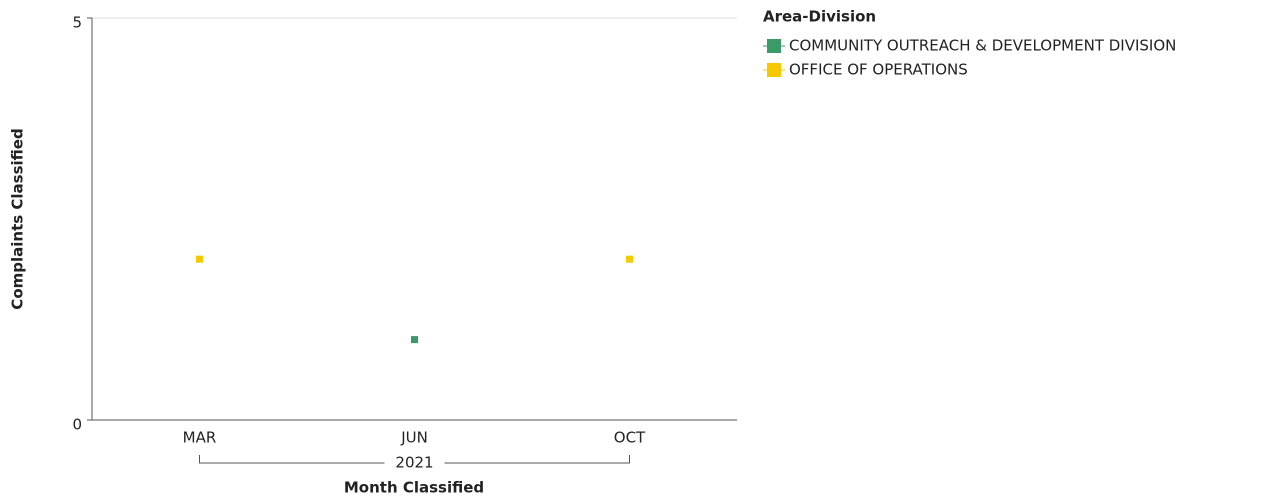 This screenshot has height=500, width=1265. I want to click on x-tick-label: OCT, so click(630, 438).